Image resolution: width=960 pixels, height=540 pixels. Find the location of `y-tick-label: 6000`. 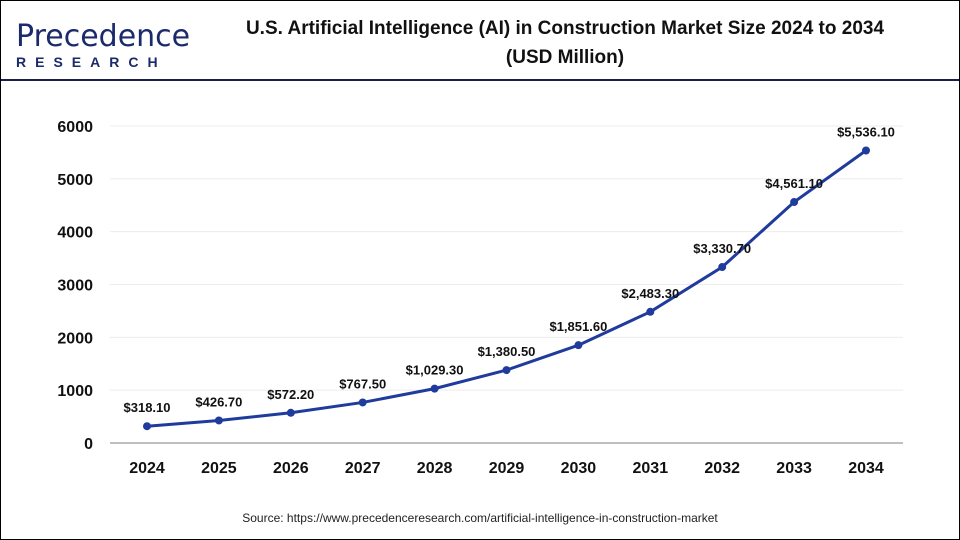

y-tick-label: 6000 is located at coordinates (75, 127).